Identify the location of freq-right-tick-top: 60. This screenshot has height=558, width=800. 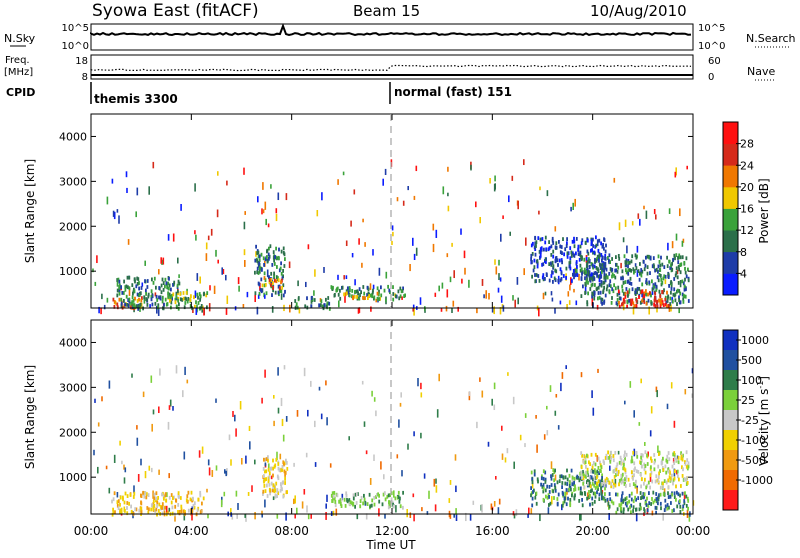
(714, 61).